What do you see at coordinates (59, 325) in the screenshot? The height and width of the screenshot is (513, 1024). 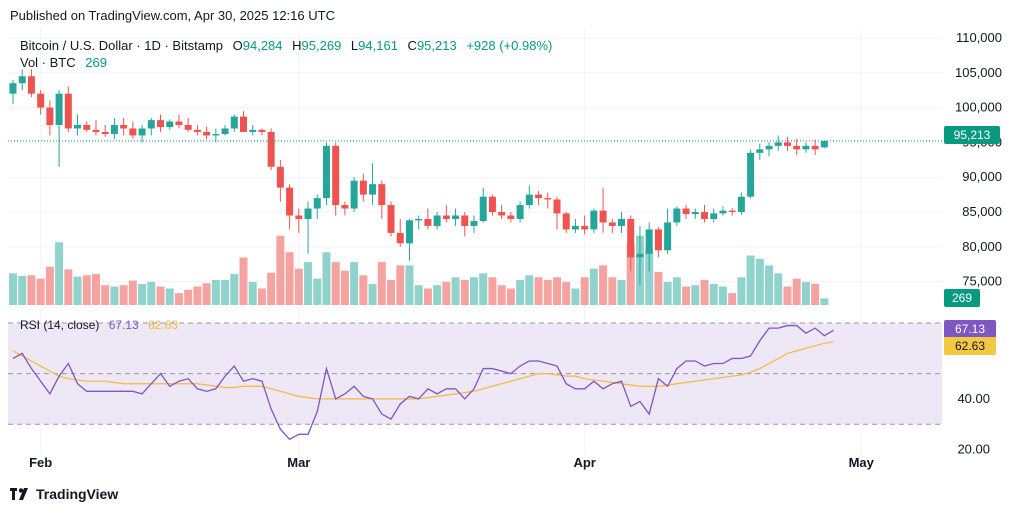 I see `rsi-label: RSI (14, close)` at bounding box center [59, 325].